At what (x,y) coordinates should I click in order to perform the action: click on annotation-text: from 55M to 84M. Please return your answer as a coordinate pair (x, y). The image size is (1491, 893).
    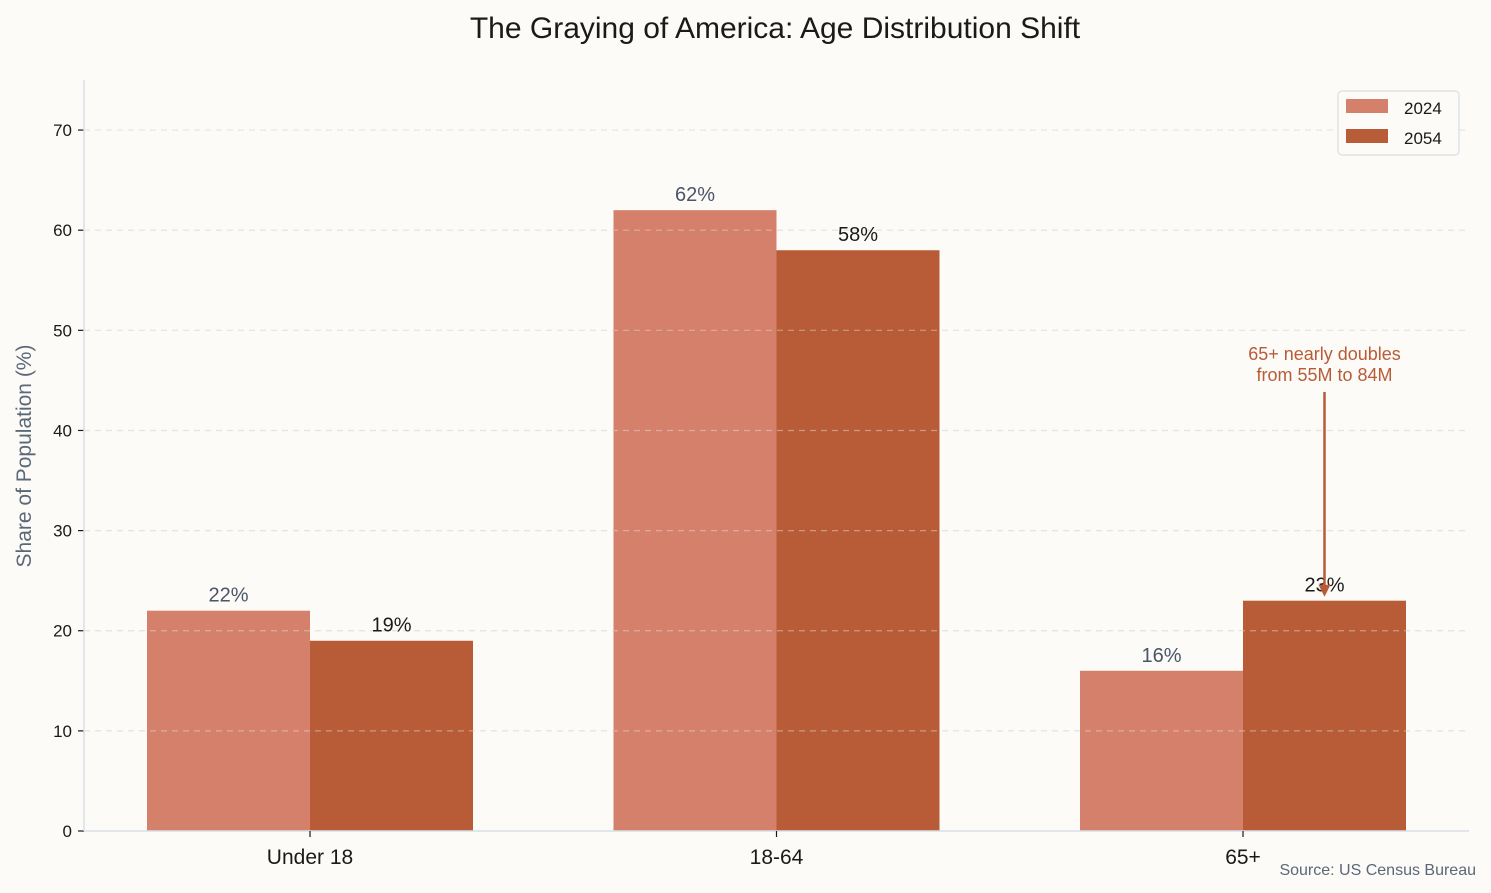
    Looking at the image, I should click on (1324, 375).